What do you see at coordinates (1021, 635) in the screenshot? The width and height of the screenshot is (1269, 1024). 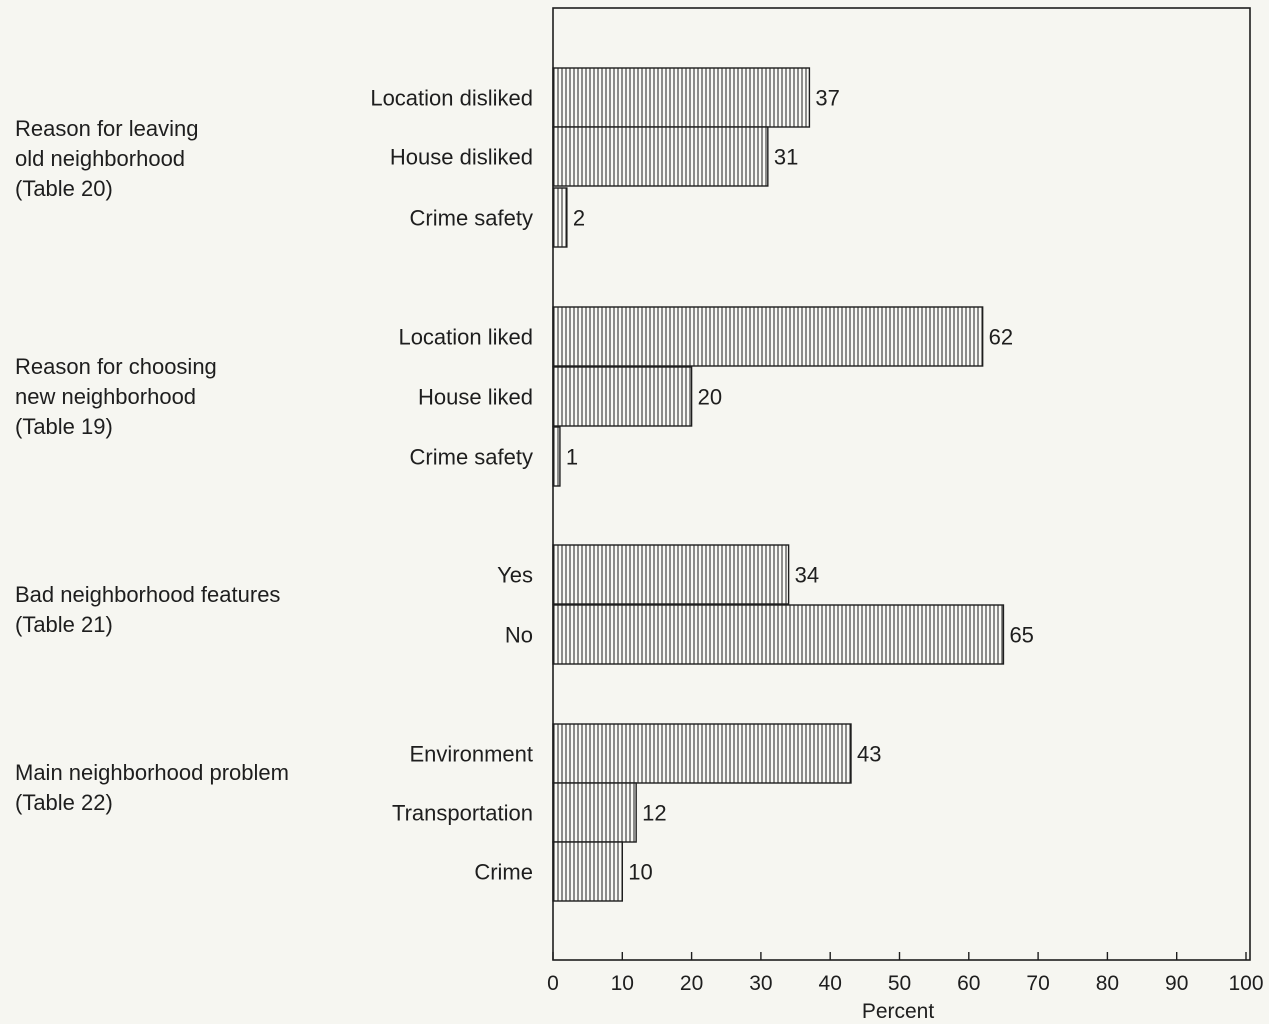 I see `data-label: 65` at bounding box center [1021, 635].